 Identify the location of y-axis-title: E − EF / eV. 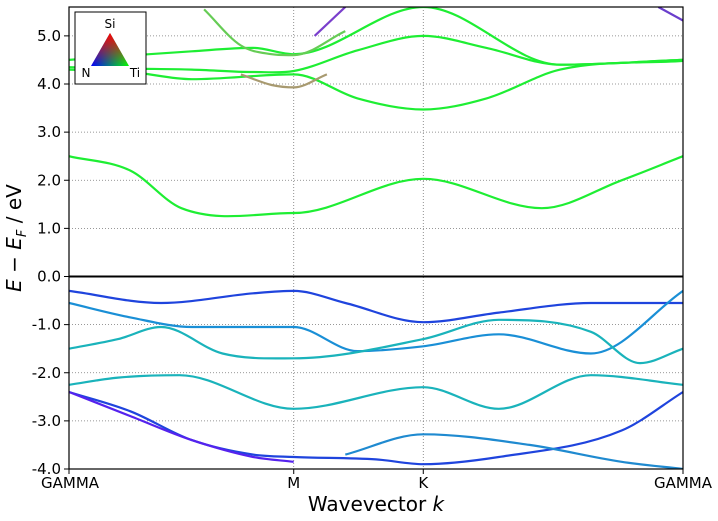
(16, 238).